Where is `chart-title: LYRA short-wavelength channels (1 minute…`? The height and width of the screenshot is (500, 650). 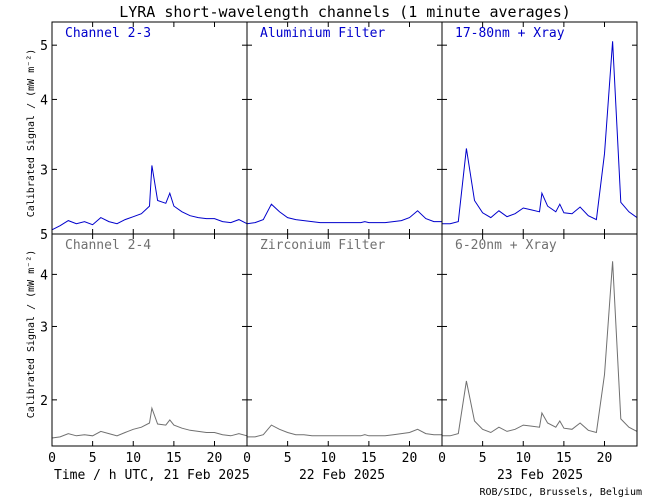
chart-title: LYRA short-wavelength channels (1 minute… is located at coordinates (345, 12).